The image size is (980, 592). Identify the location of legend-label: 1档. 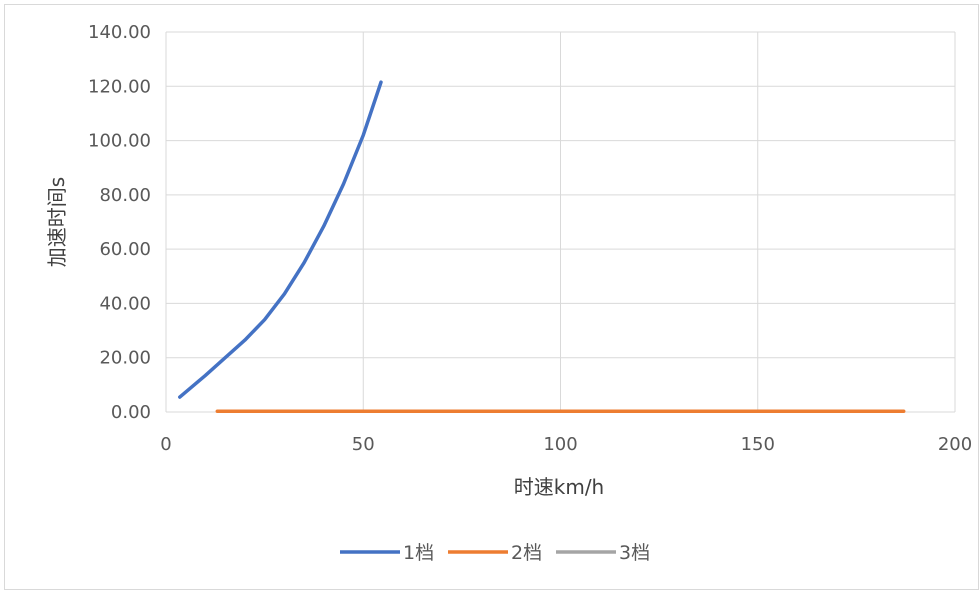
(418, 553).